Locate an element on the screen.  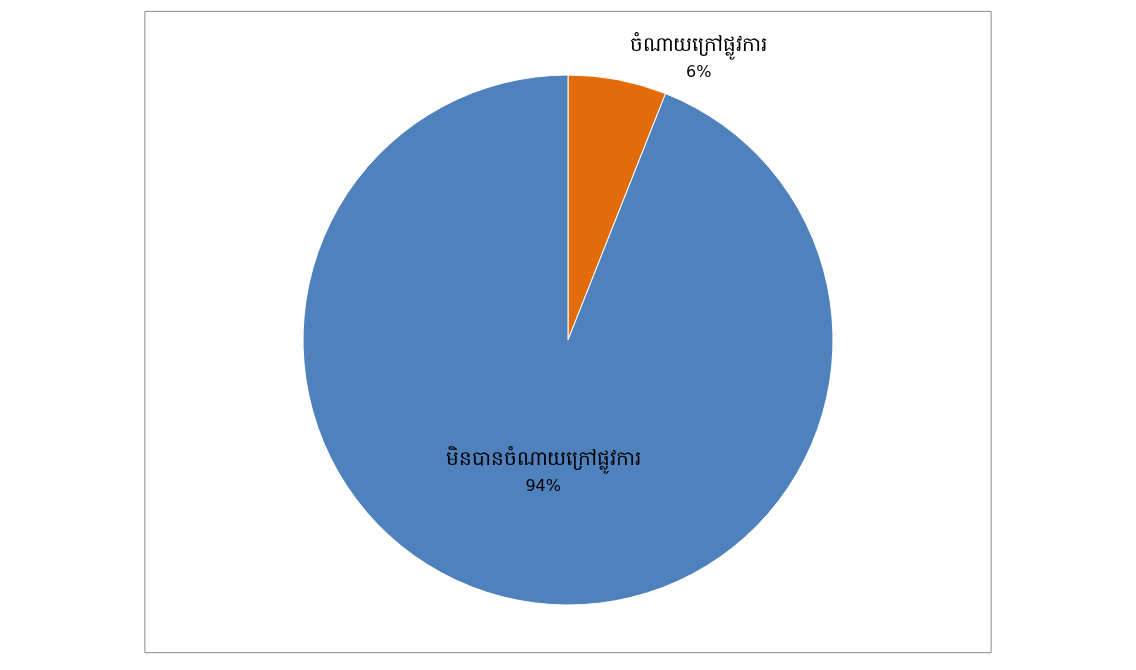
data-label: 94% is located at coordinates (543, 486).